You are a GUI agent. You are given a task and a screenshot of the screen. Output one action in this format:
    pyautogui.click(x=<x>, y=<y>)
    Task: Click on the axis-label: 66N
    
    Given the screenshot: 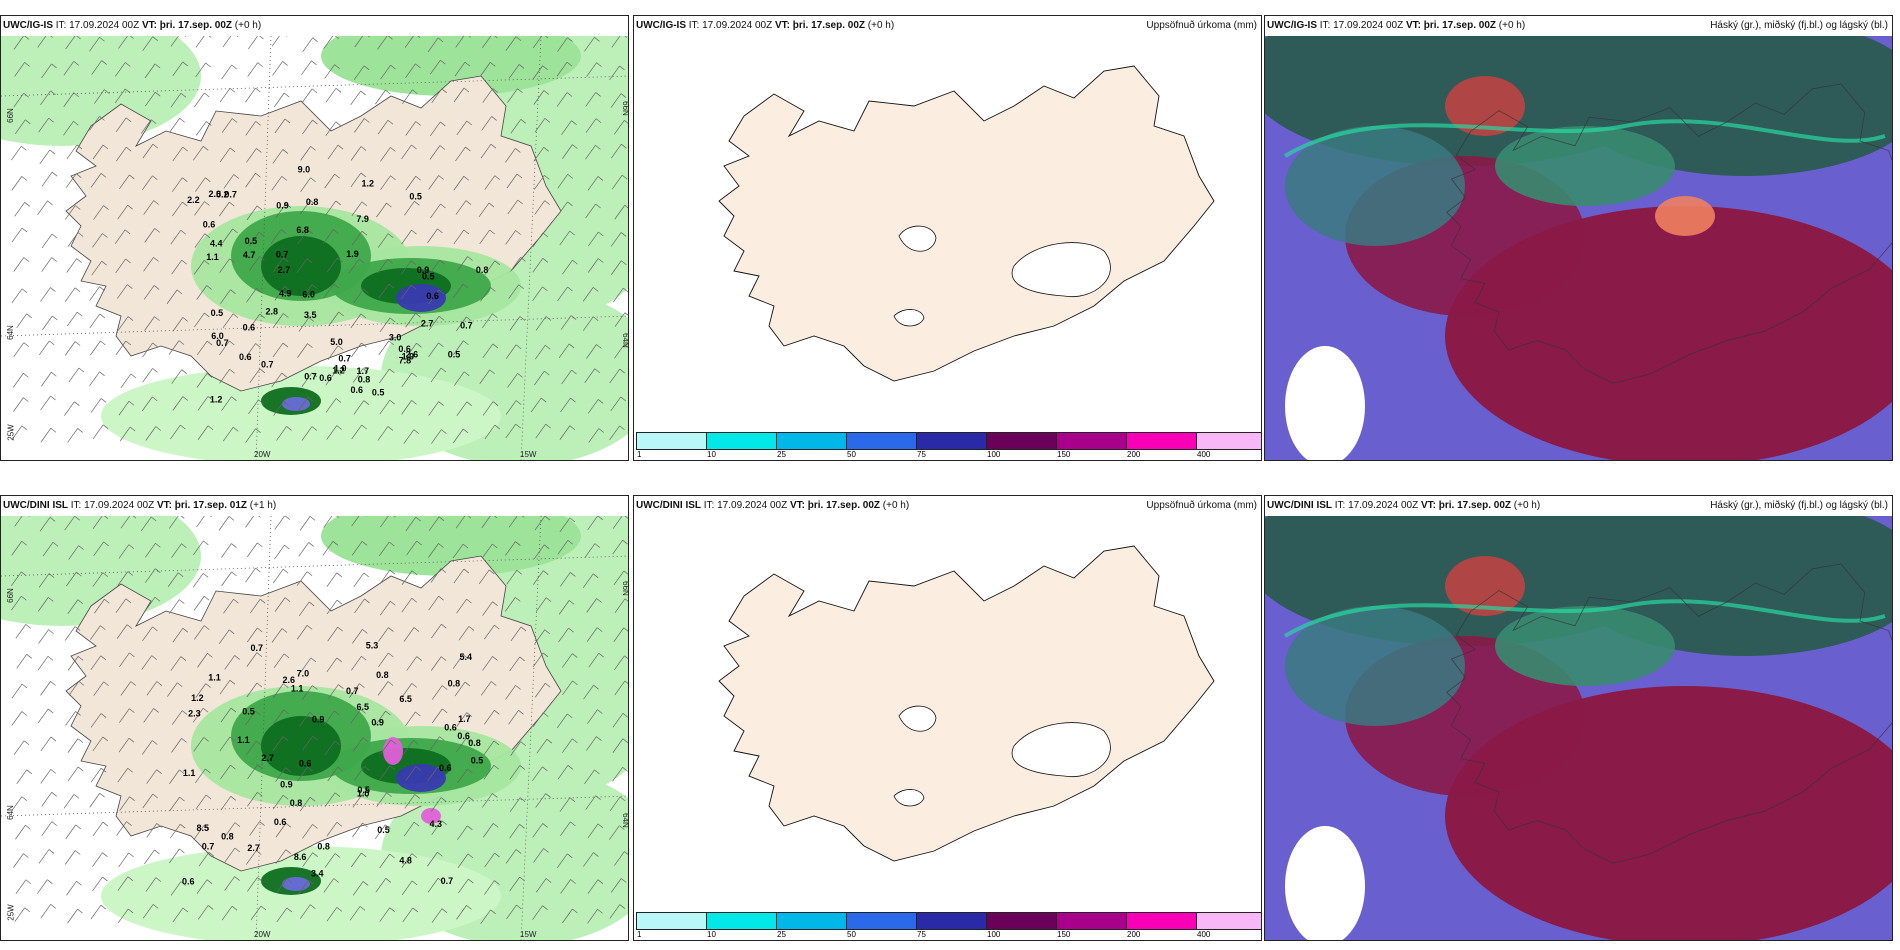 What is the action you would take?
    pyautogui.click(x=624, y=108)
    